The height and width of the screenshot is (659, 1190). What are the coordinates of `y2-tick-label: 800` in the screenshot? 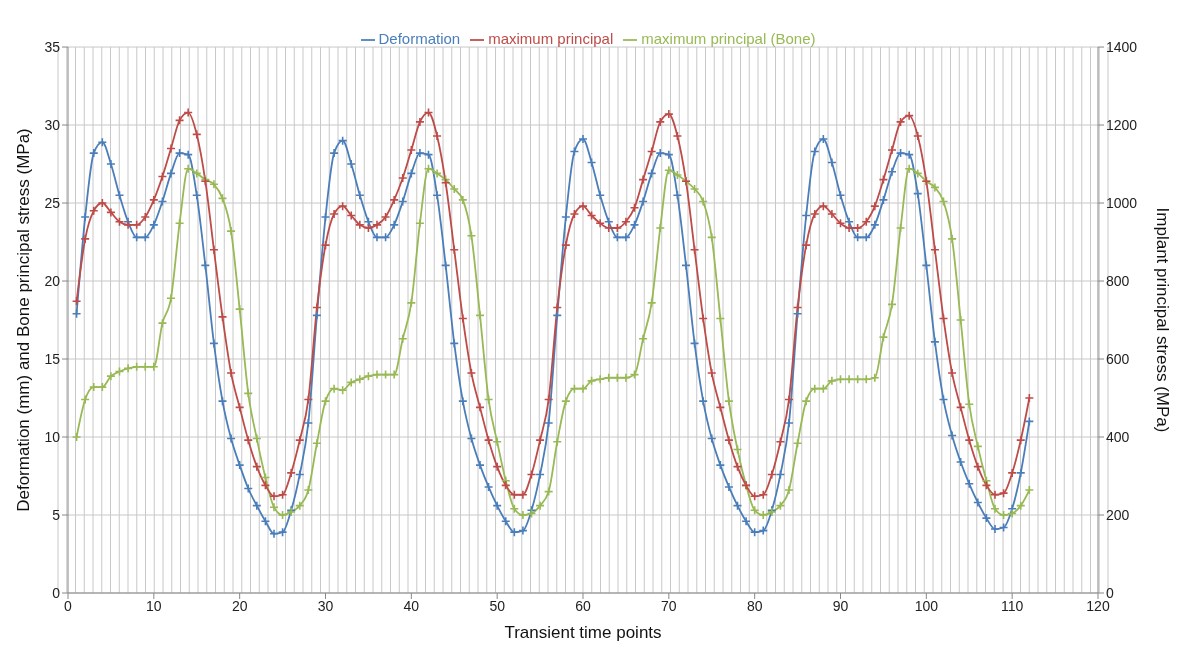 It's located at (1118, 280).